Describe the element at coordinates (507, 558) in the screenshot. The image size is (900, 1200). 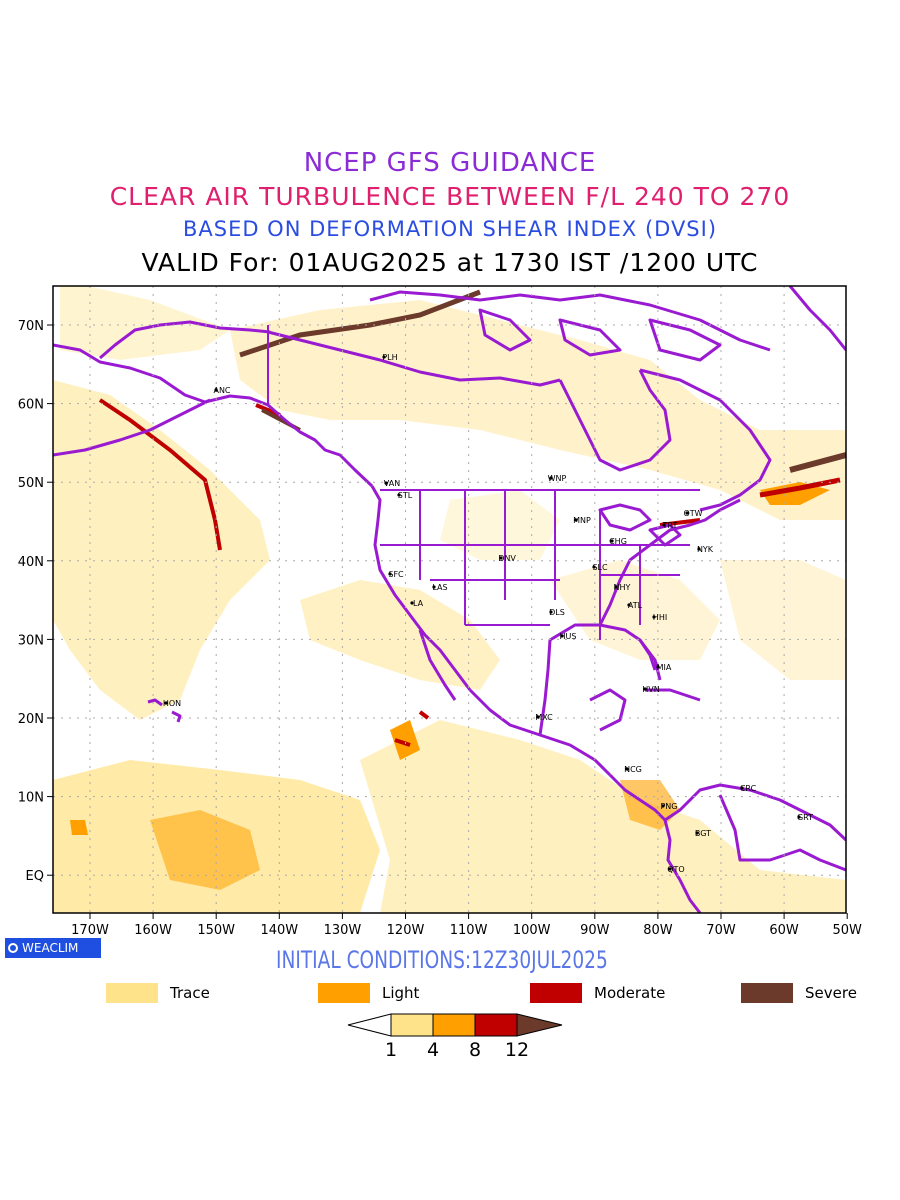
I see `station-label: DNV` at that location.